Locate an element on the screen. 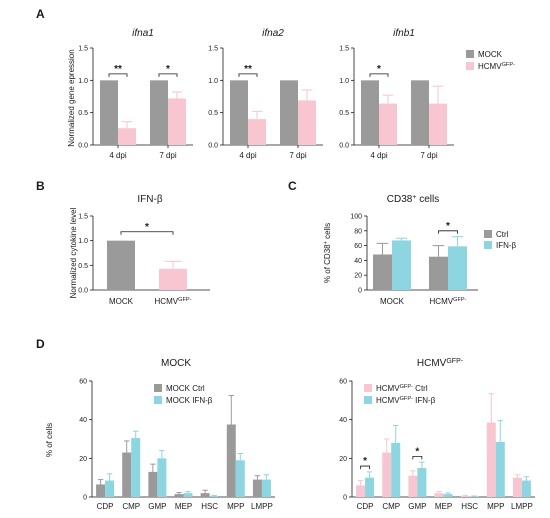 Image resolution: width=550 pixels, height=518 pixels. x-tick-label: CMP is located at coordinates (391, 506).